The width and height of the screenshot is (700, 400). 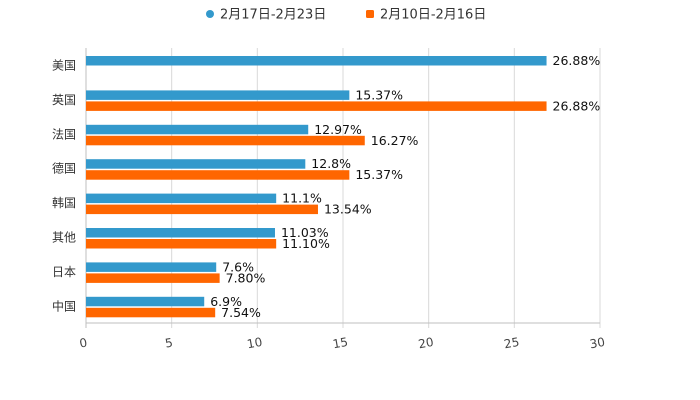 I want to click on category-label: 美国, so click(x=64, y=66).